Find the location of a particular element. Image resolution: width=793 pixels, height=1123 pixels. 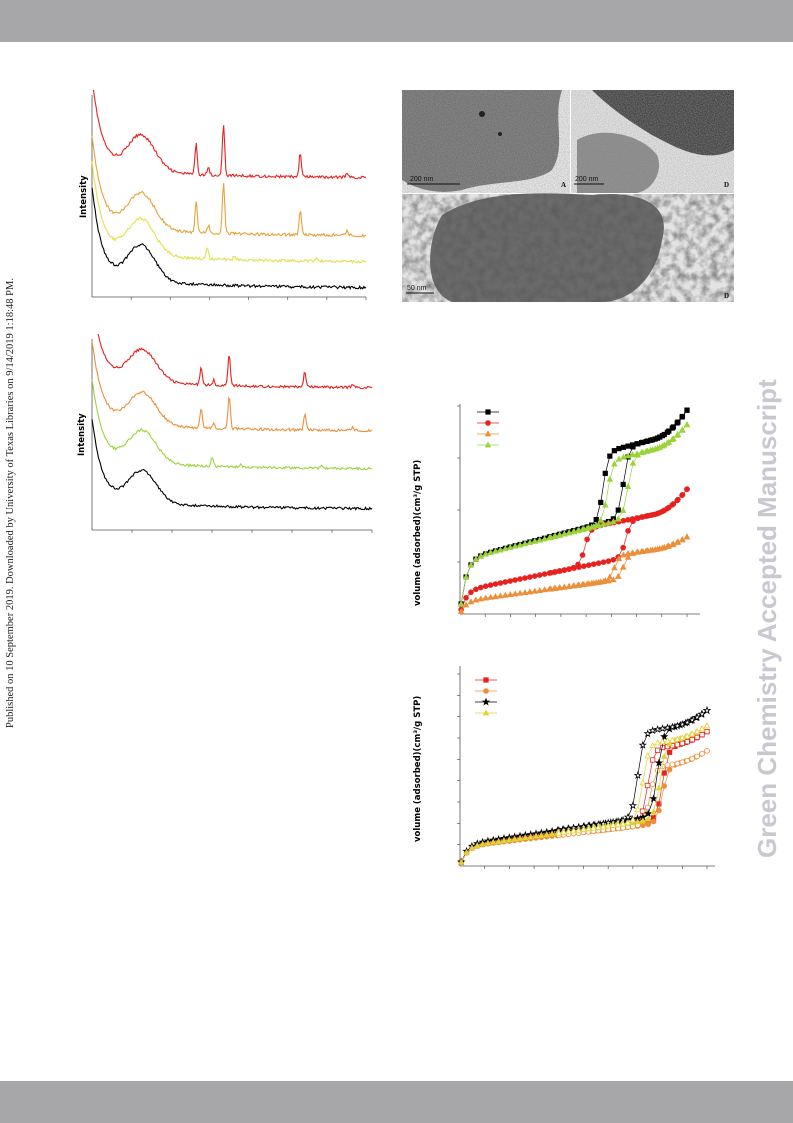

xrd-1-curves is located at coordinates (229, 190).